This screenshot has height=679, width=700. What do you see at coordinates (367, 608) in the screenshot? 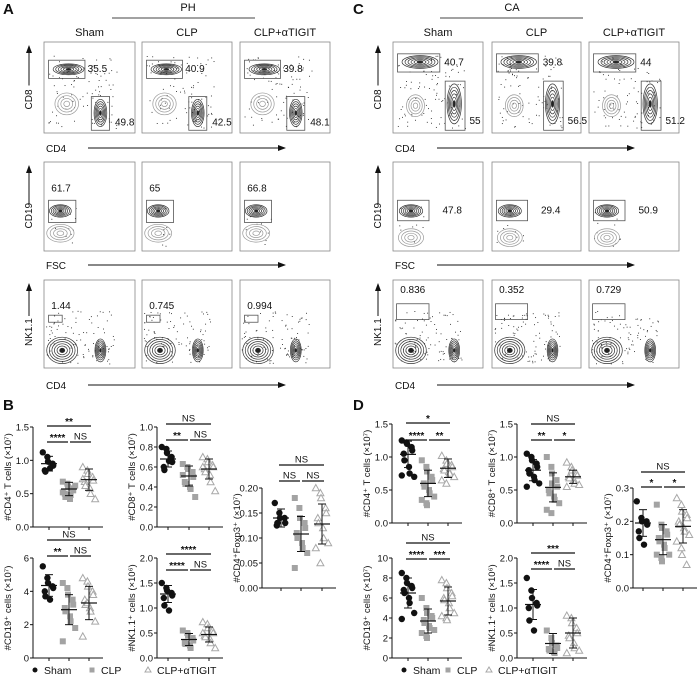
I see `y-axis-label: #CD19⁺ cells (×10⁷)` at bounding box center [367, 608].